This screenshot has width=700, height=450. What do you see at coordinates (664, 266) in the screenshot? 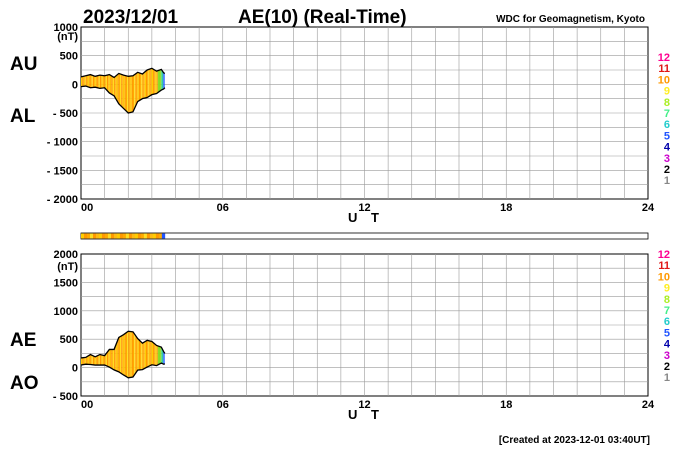
I see `station-count-label: 11` at bounding box center [664, 266].